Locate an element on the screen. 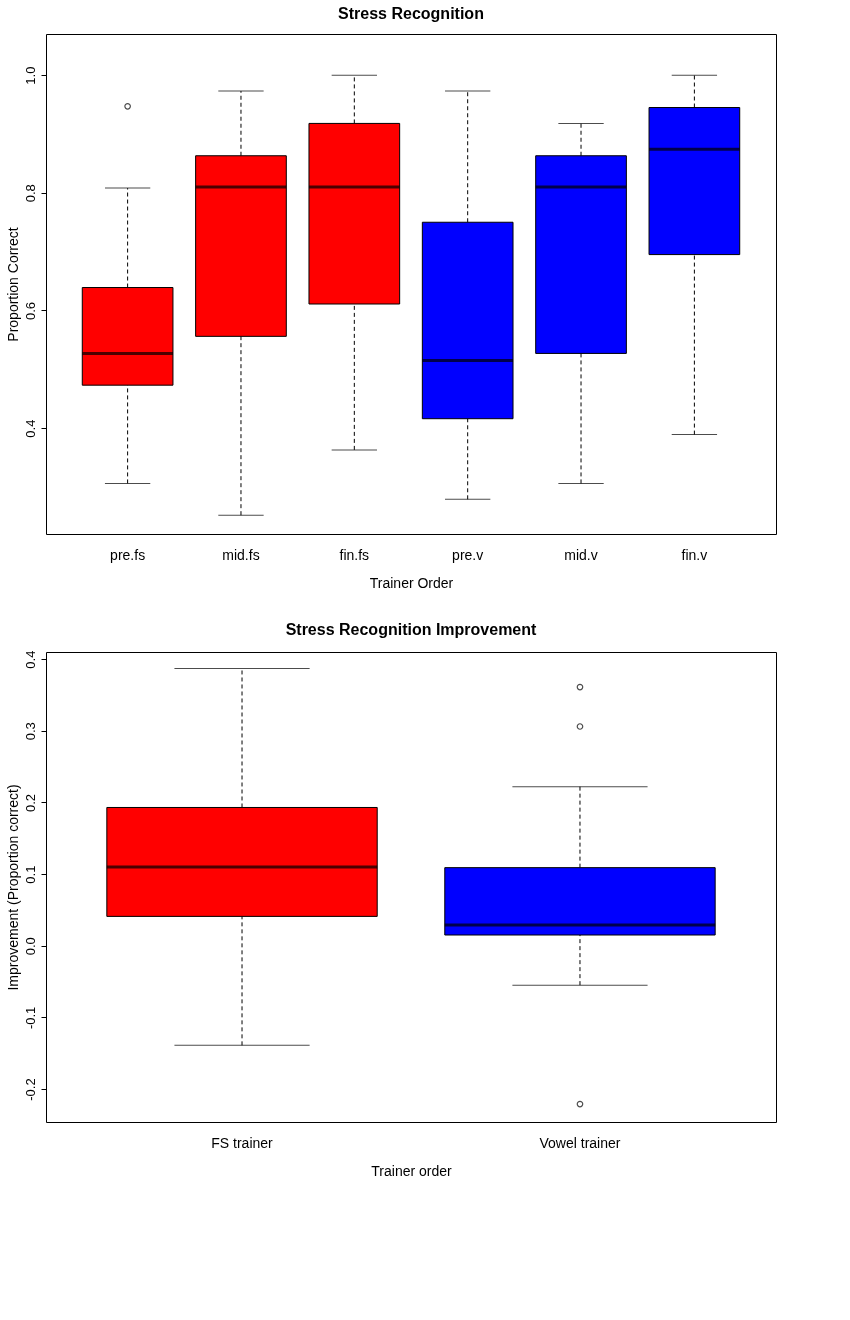 The image size is (850, 1320). y-tick-label: 0.6 is located at coordinates (30, 311).